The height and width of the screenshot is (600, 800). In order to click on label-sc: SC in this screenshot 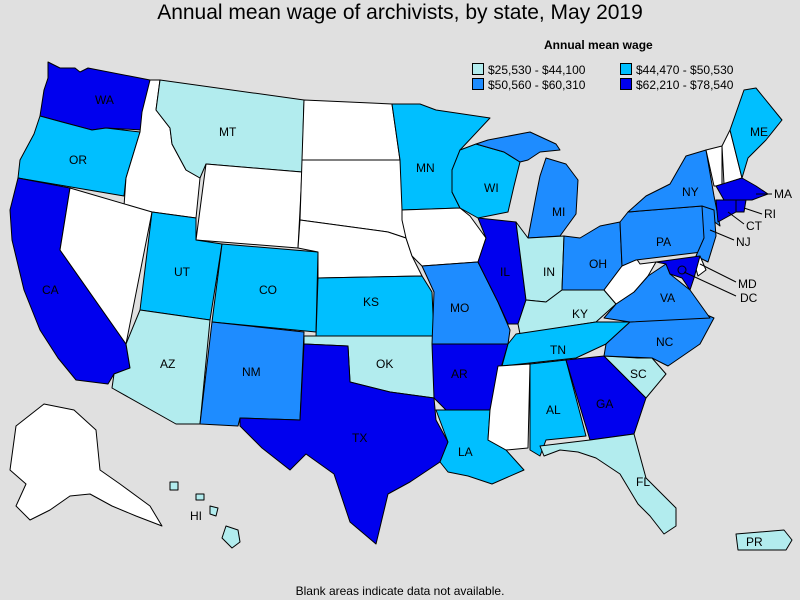, I will do `click(638, 374)`.